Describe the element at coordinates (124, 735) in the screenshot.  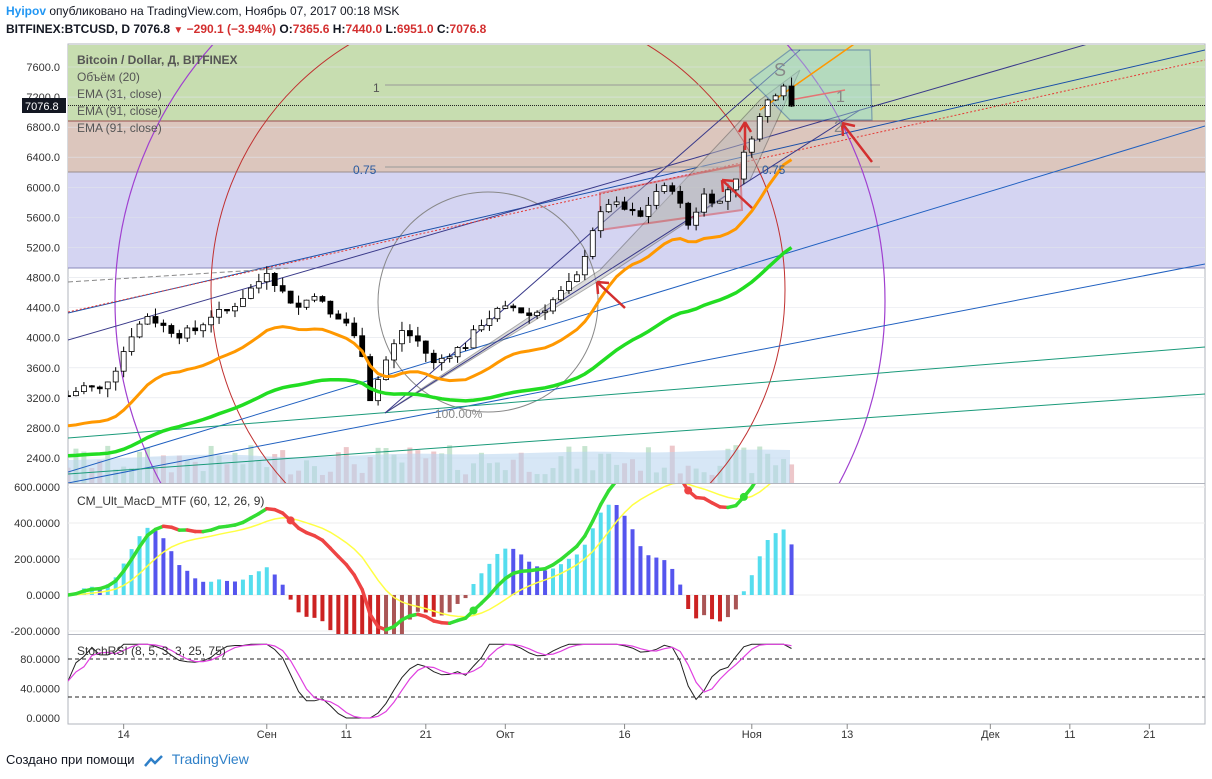
I see `time-tick-label: 14` at that location.